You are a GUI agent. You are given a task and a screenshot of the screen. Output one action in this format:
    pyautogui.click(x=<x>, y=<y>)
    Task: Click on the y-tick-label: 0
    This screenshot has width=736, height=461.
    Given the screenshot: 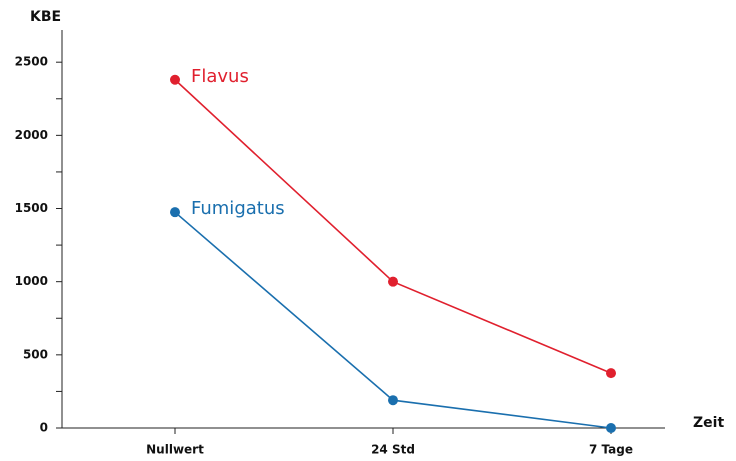 What is the action you would take?
    pyautogui.click(x=44, y=428)
    